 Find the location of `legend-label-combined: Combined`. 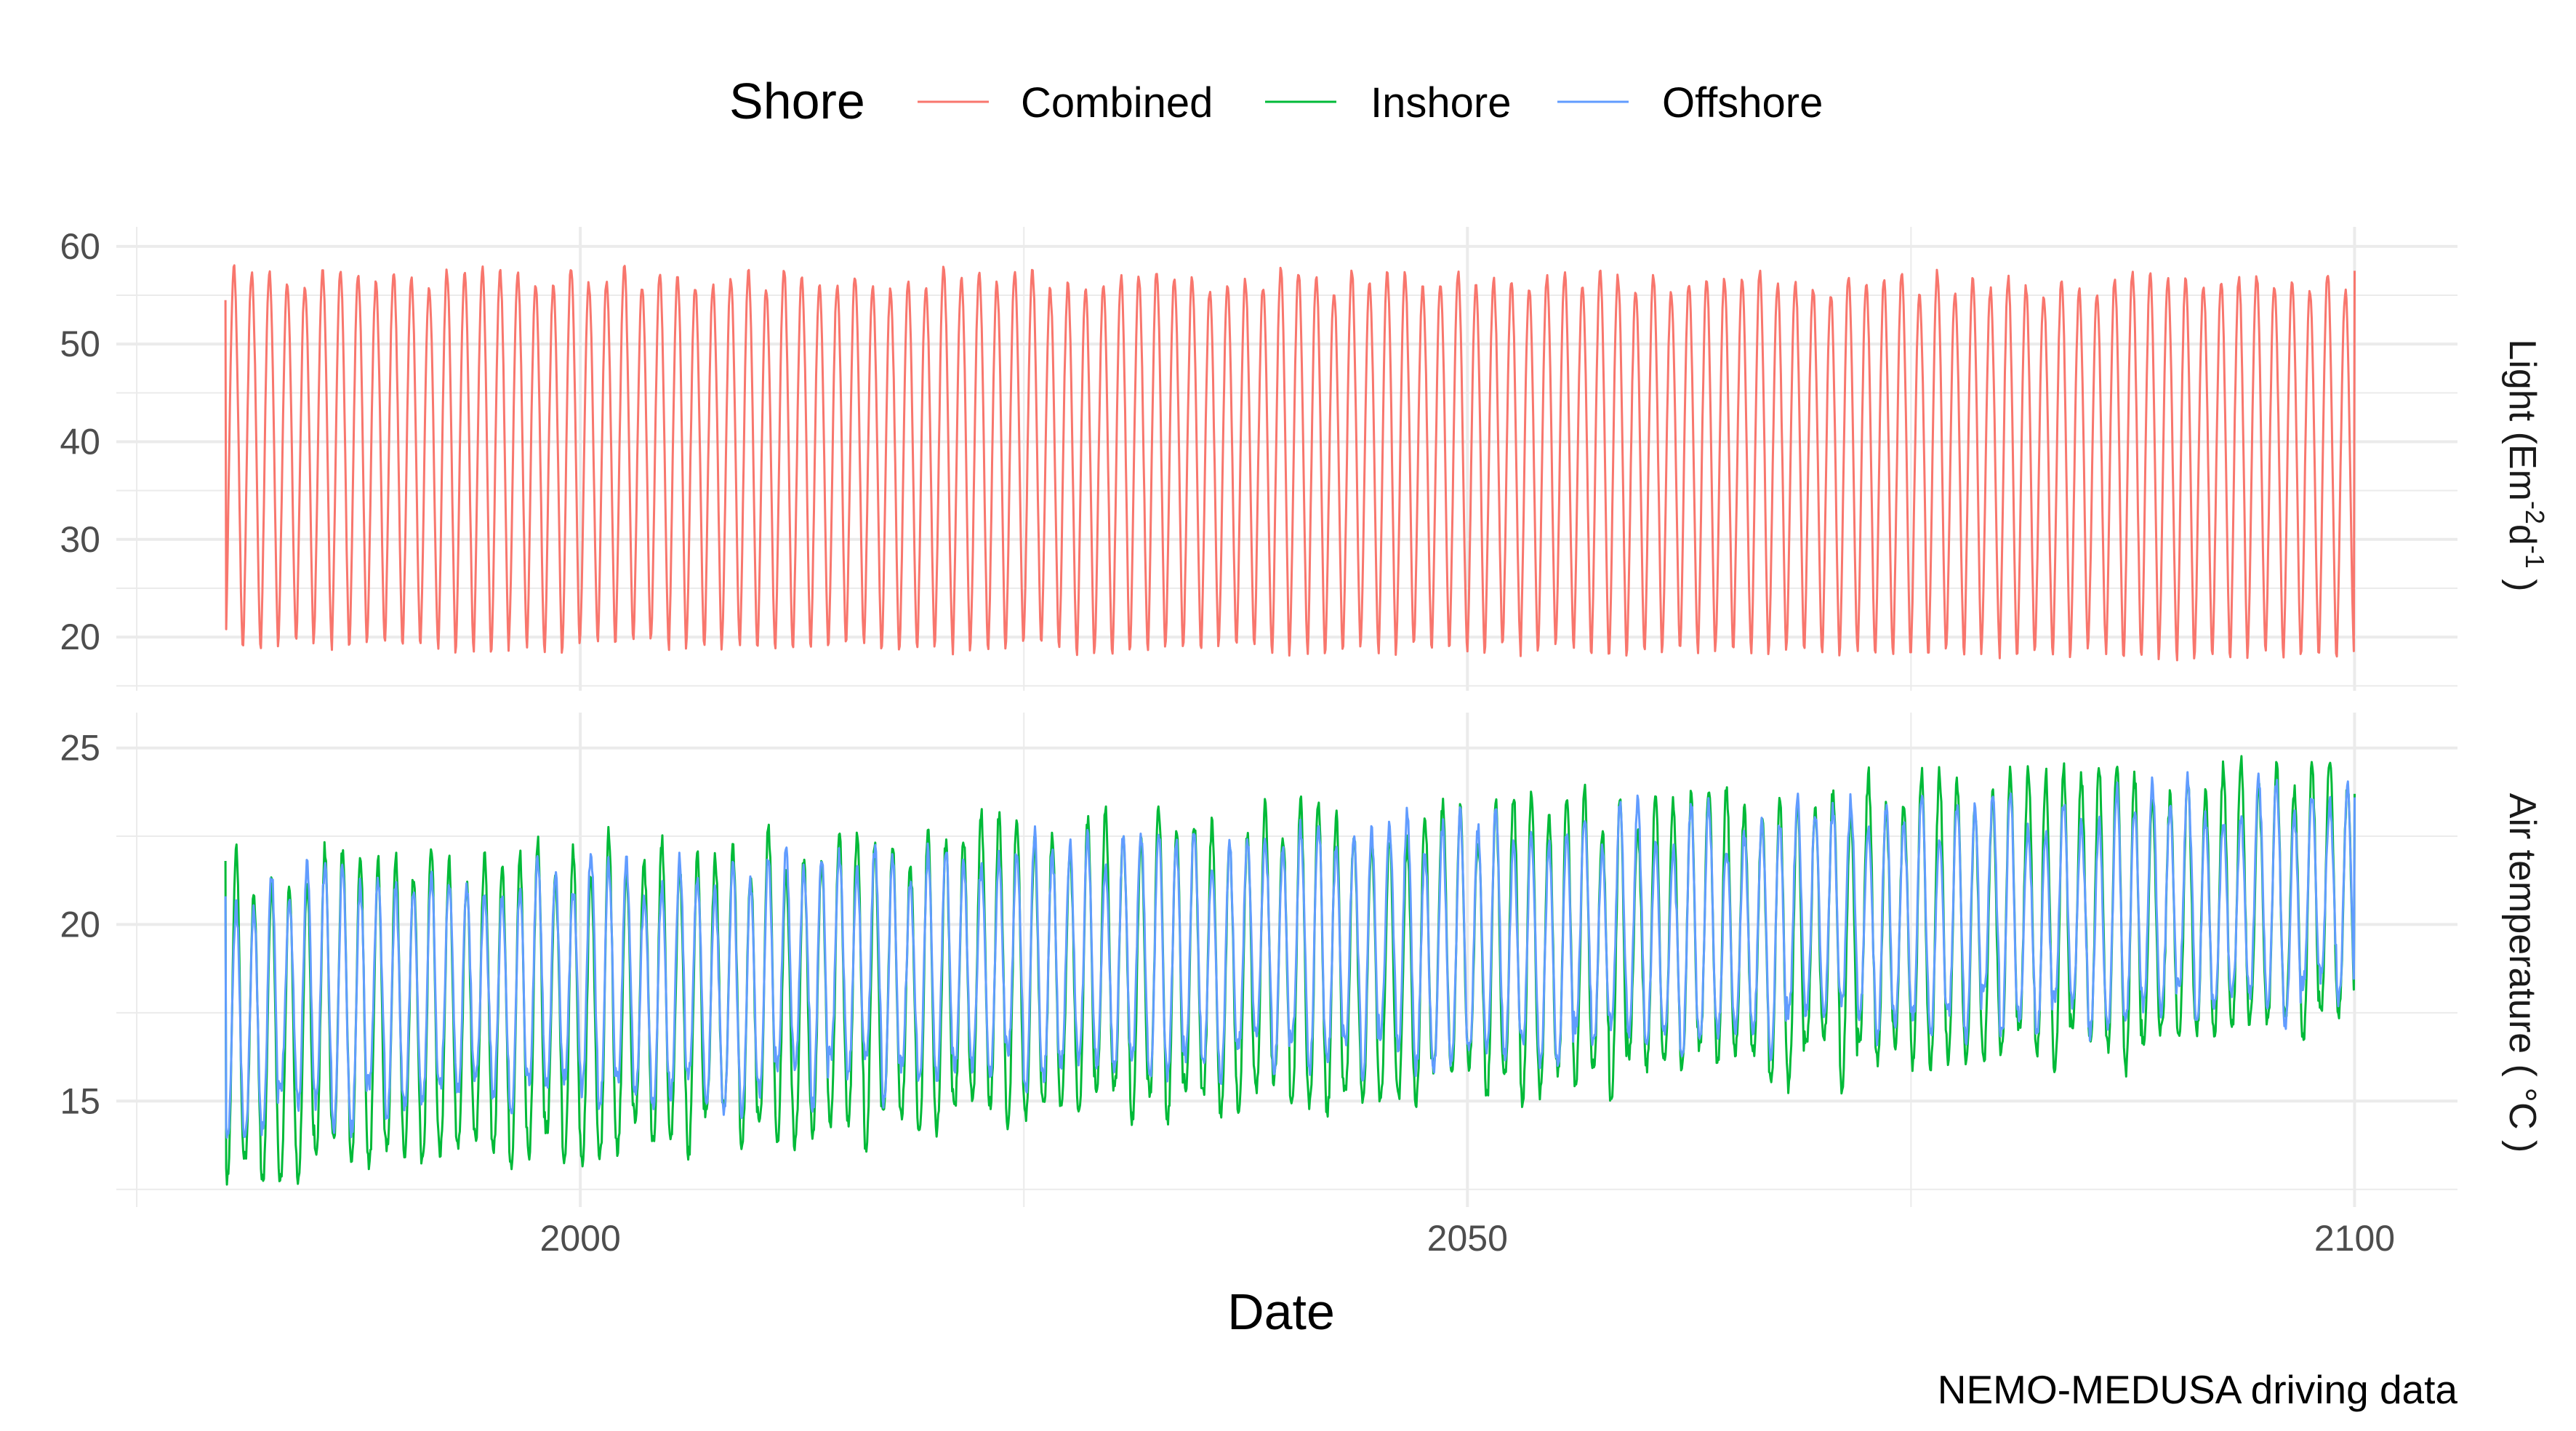

legend-label-combined: Combined is located at coordinates (1117, 103).